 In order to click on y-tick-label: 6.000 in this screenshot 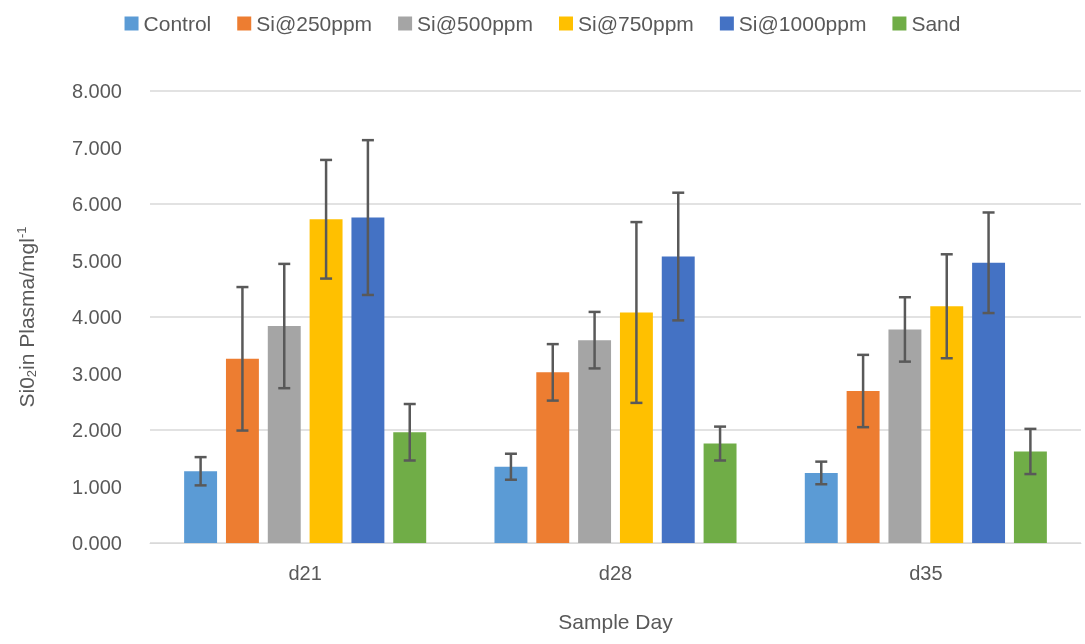, I will do `click(96, 204)`.